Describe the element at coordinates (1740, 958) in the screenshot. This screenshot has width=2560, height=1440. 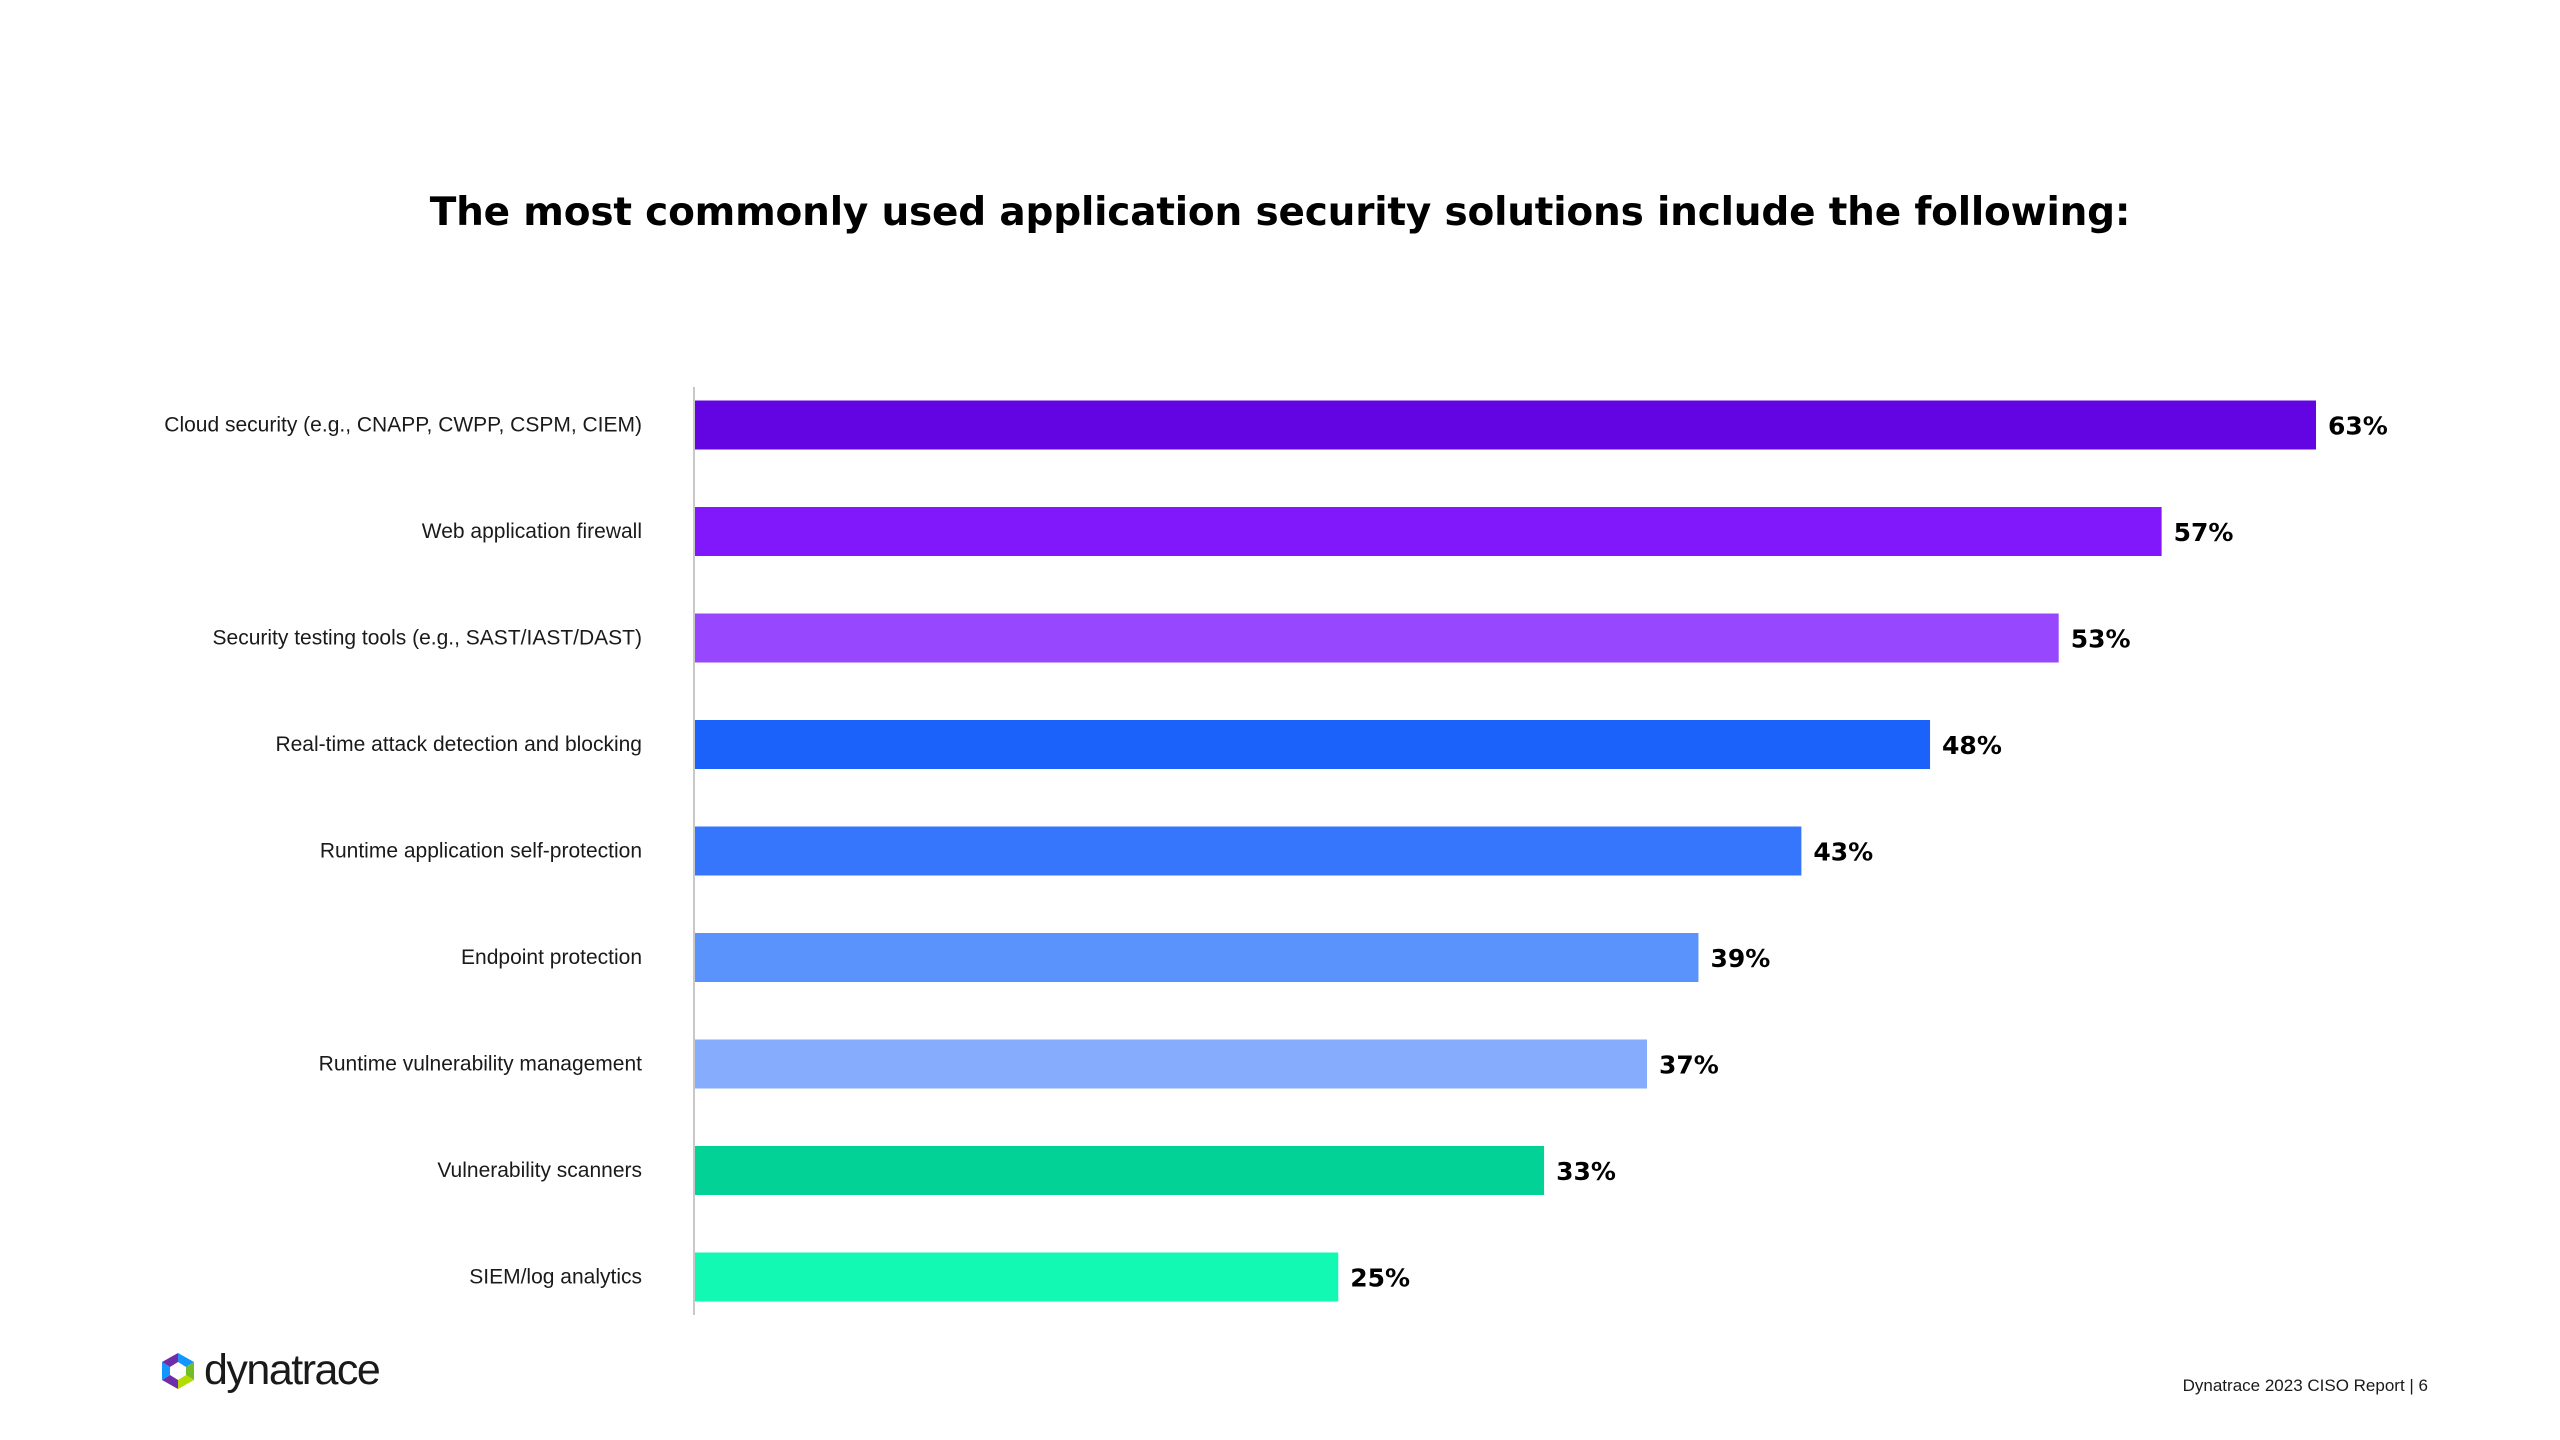
I see `value-label-6: 39%` at that location.